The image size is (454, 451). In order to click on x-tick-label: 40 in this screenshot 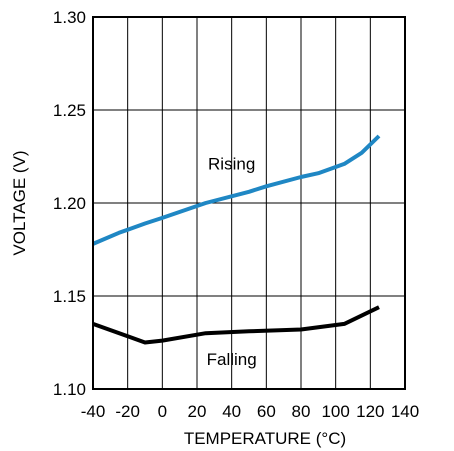, I will do `click(231, 411)`.